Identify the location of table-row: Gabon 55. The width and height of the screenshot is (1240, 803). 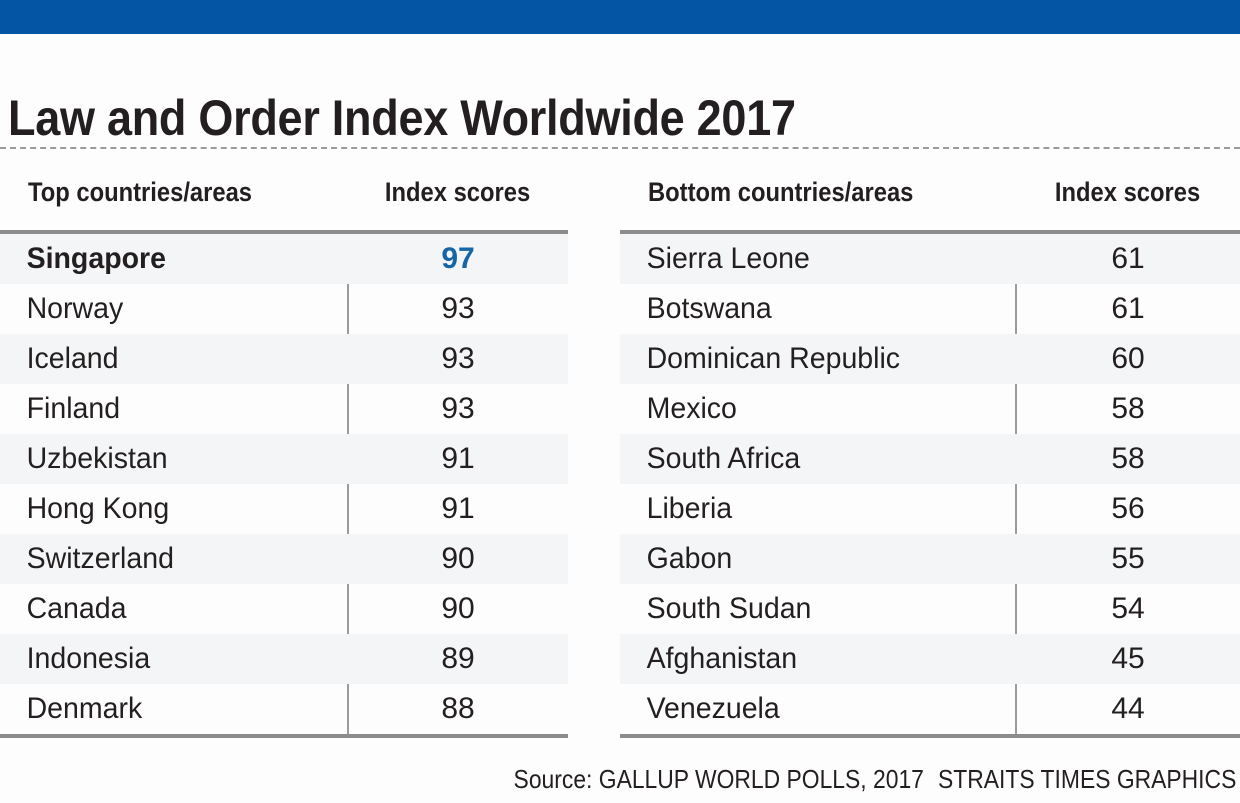
(930, 559).